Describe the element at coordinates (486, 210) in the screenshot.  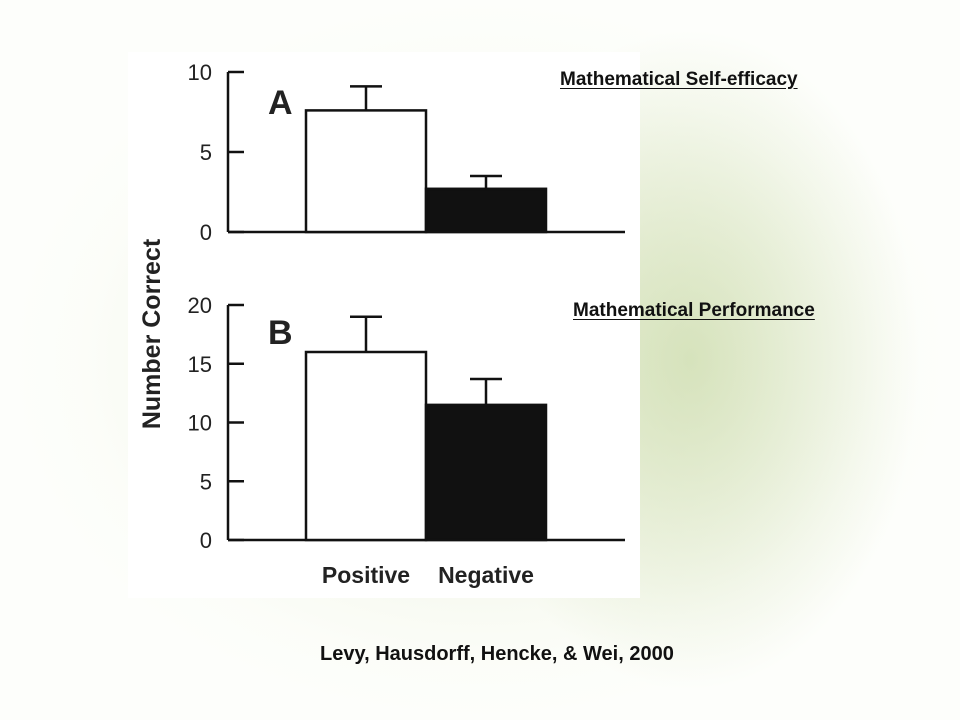
I see `panel-a-bar-negative` at that location.